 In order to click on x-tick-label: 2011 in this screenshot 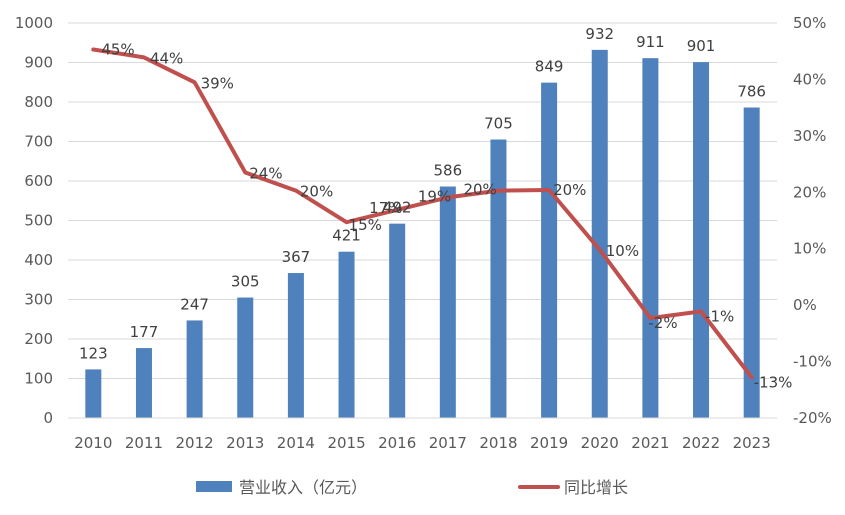, I will do `click(144, 443)`.